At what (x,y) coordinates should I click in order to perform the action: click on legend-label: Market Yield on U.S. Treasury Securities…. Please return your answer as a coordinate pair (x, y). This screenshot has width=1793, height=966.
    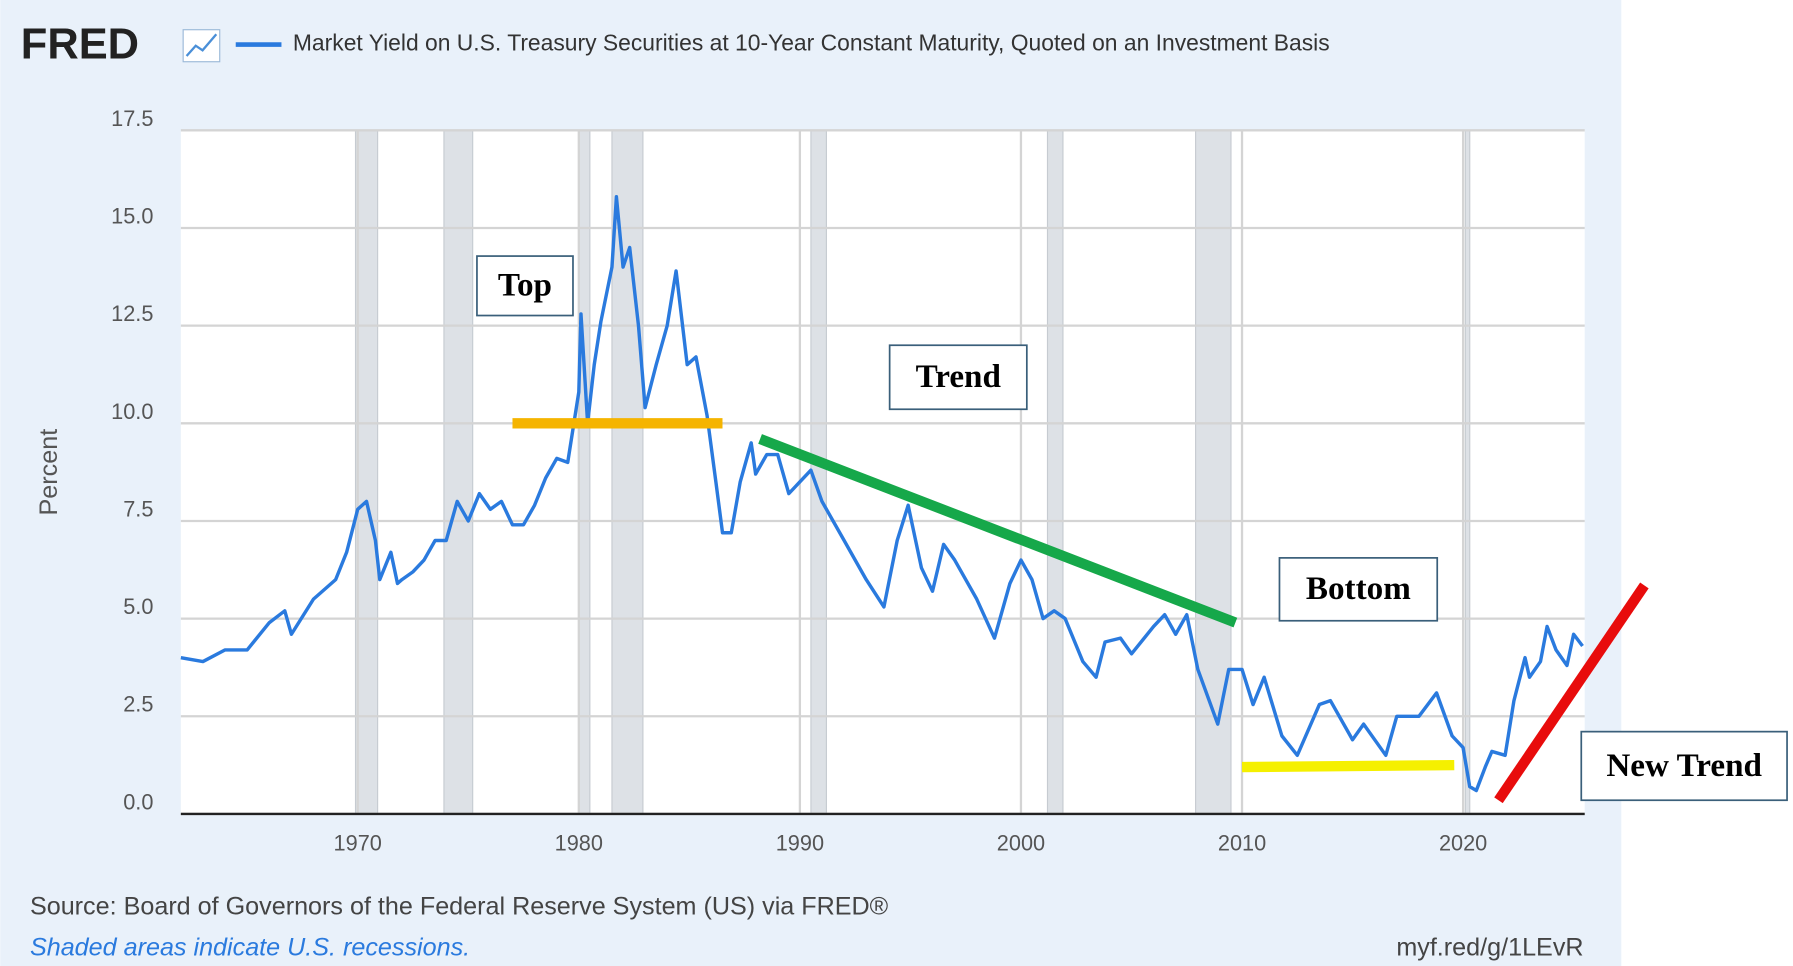
    Looking at the image, I should click on (811, 43).